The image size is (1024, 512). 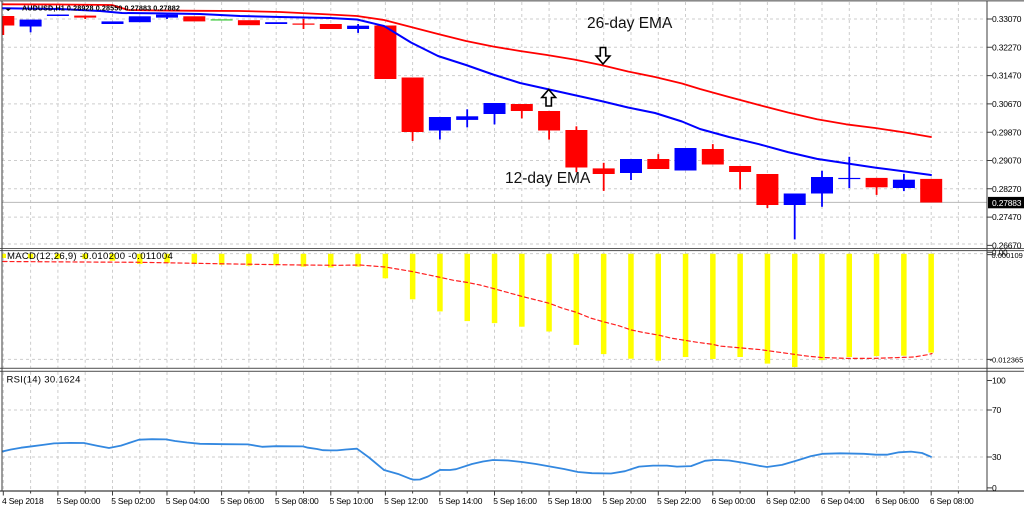 What do you see at coordinates (1007, 189) in the screenshot?
I see `svg-text: 0.28270` at bounding box center [1007, 189].